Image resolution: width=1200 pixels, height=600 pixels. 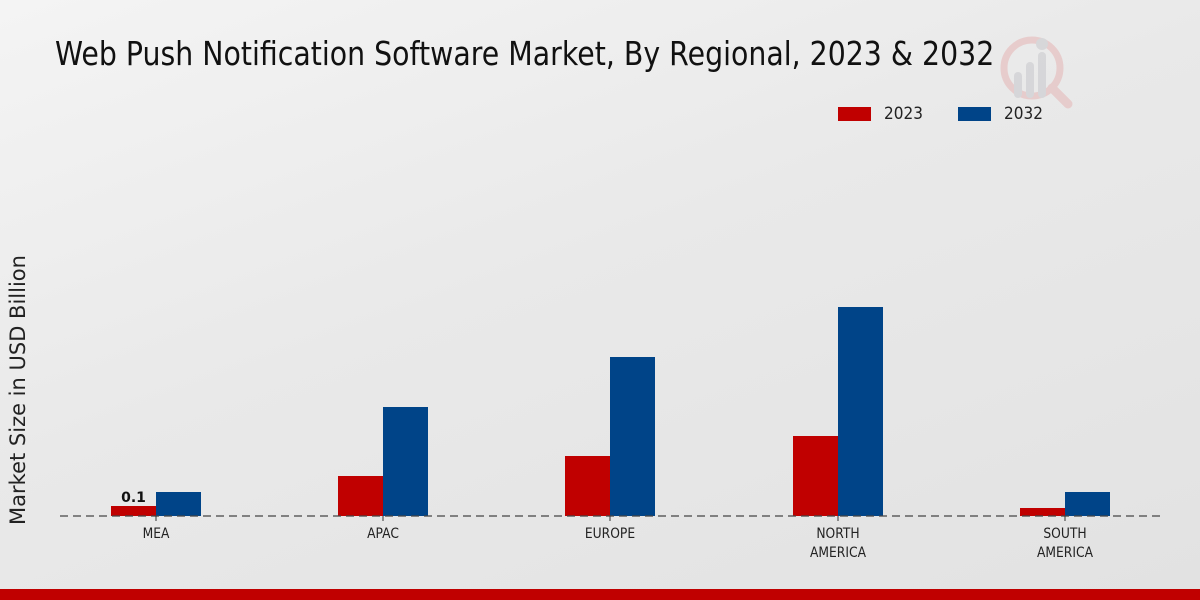 I want to click on bar-mea-2032, so click(x=178, y=504).